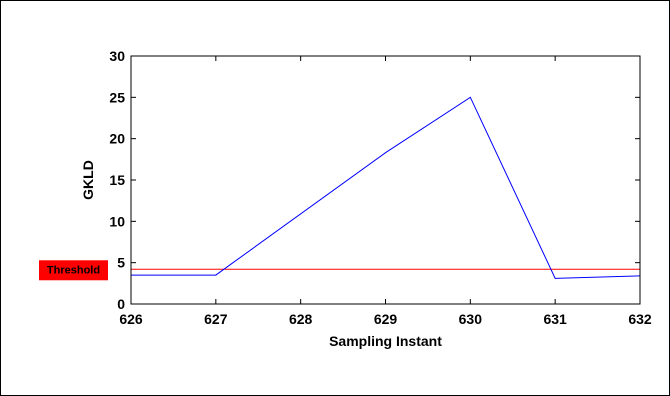 This screenshot has width=670, height=396. I want to click on y-tick-label: 25, so click(117, 97).